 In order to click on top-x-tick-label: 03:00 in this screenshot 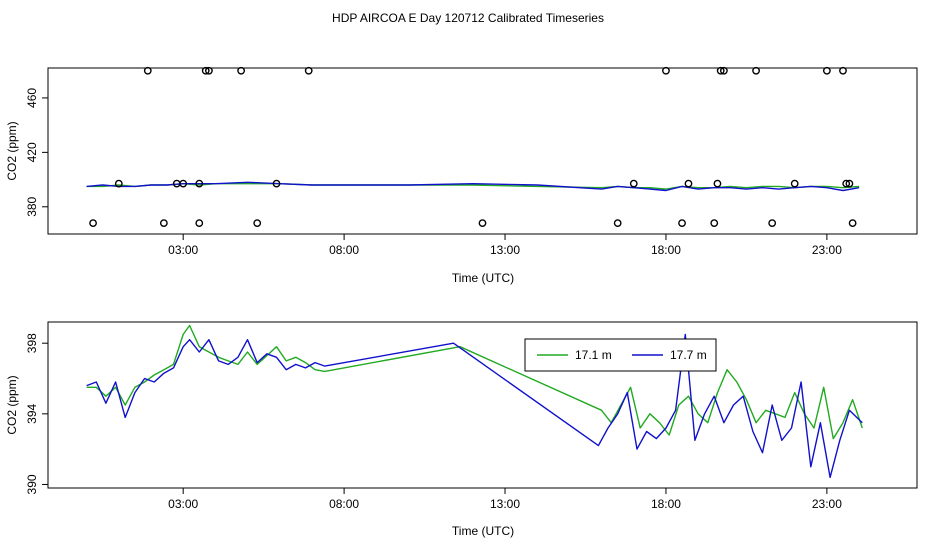, I will do `click(183, 250)`.